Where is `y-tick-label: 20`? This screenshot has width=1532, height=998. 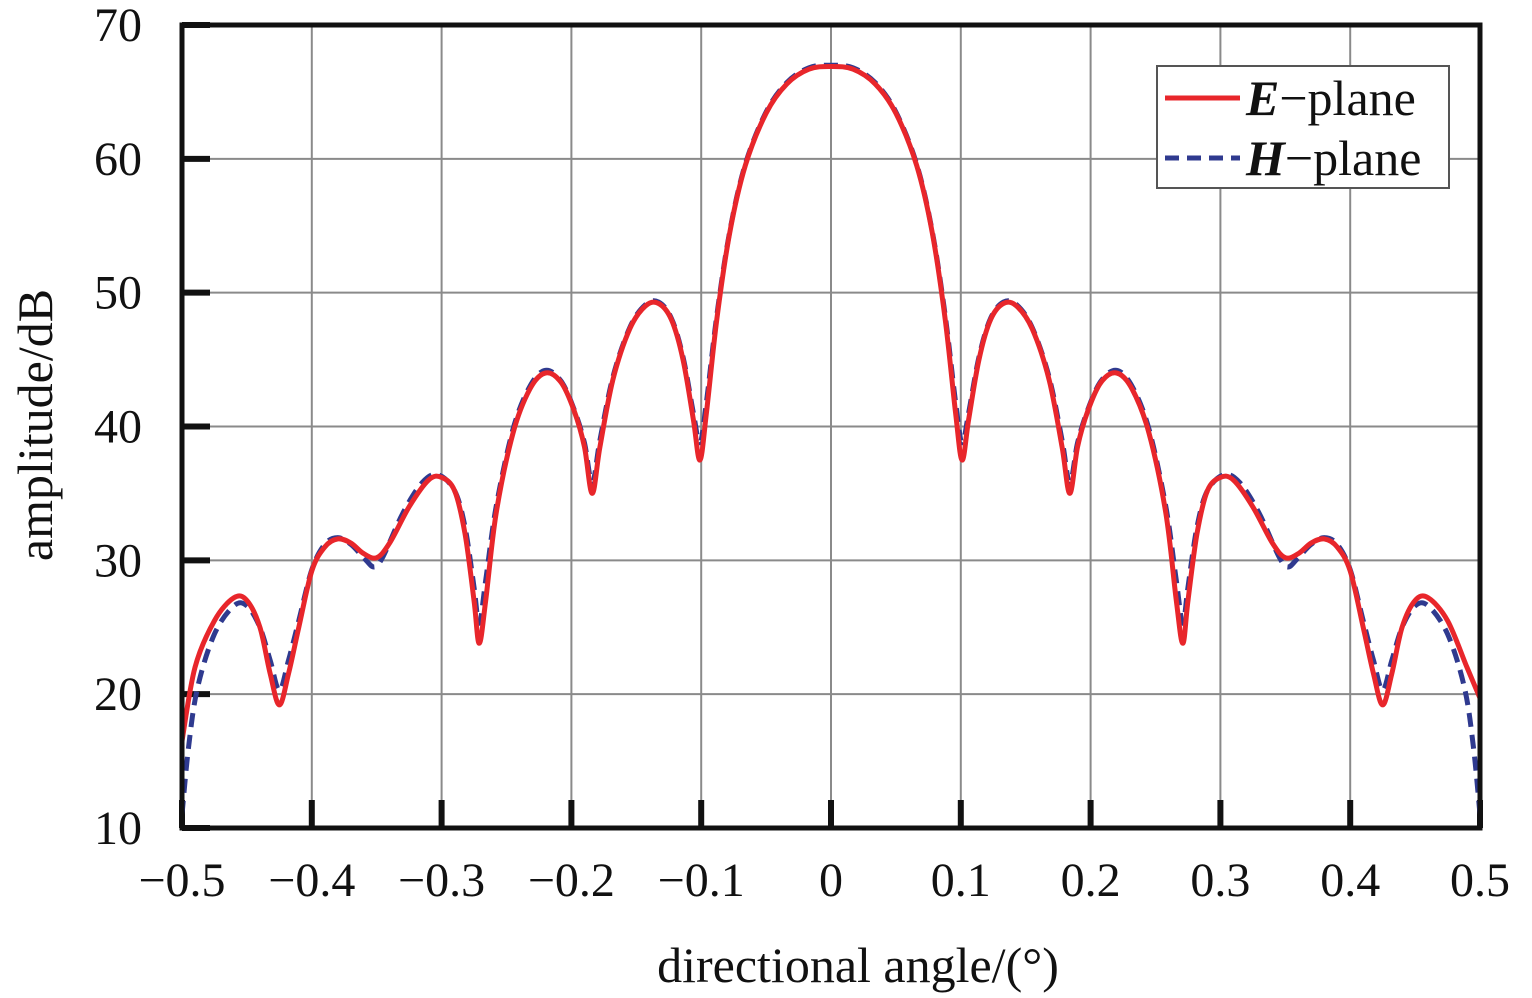 y-tick-label: 20 is located at coordinates (118, 694).